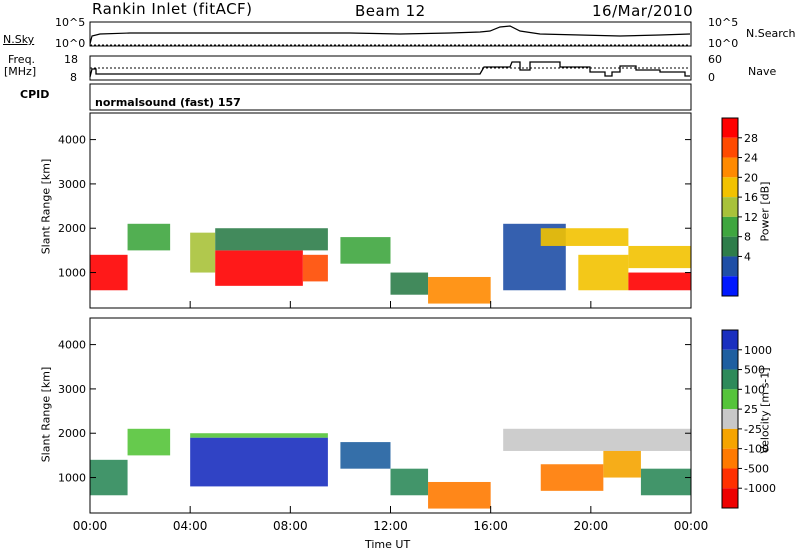  What do you see at coordinates (70, 43) in the screenshot?
I see `nsky-tick-bottom: 10^0` at bounding box center [70, 43].